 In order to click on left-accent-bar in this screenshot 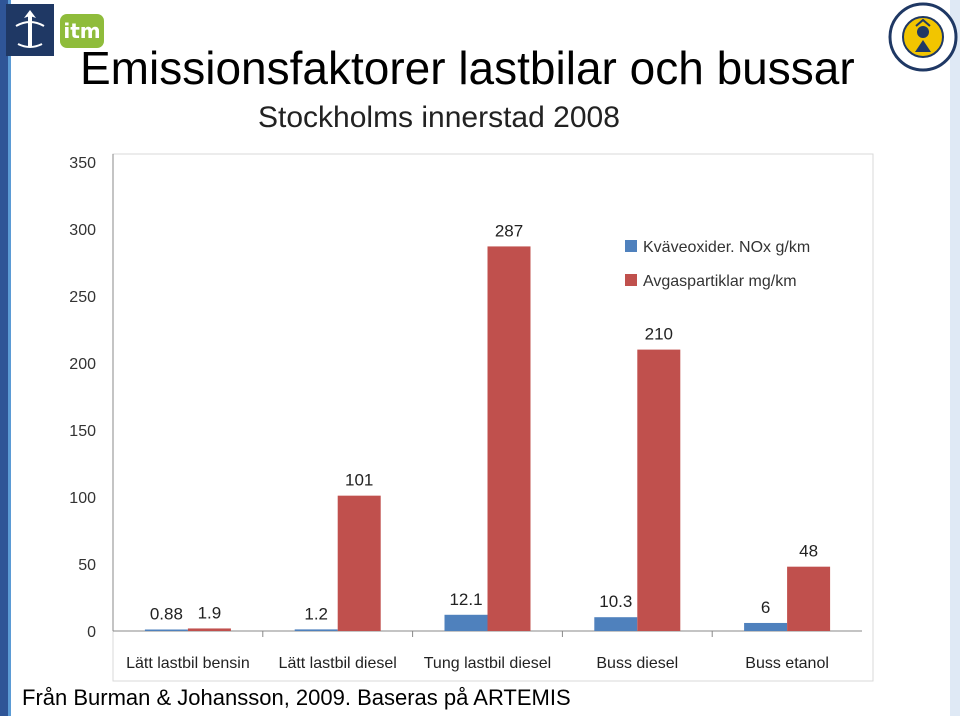, I will do `click(4, 358)`.